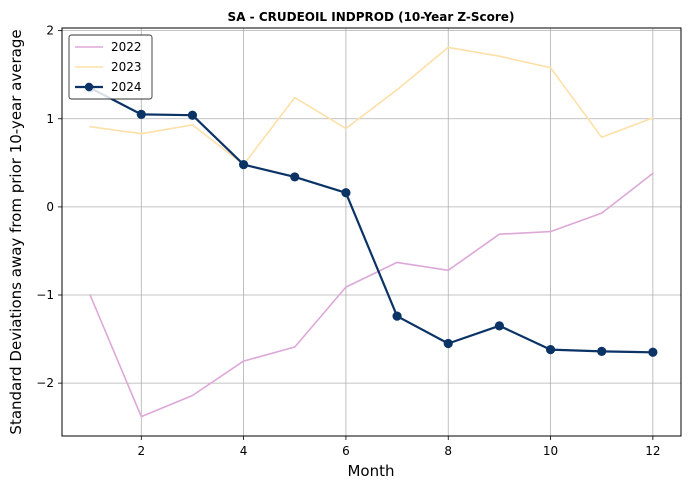 The height and width of the screenshot is (490, 690). I want to click on x-tick-label: 2, so click(141, 451).